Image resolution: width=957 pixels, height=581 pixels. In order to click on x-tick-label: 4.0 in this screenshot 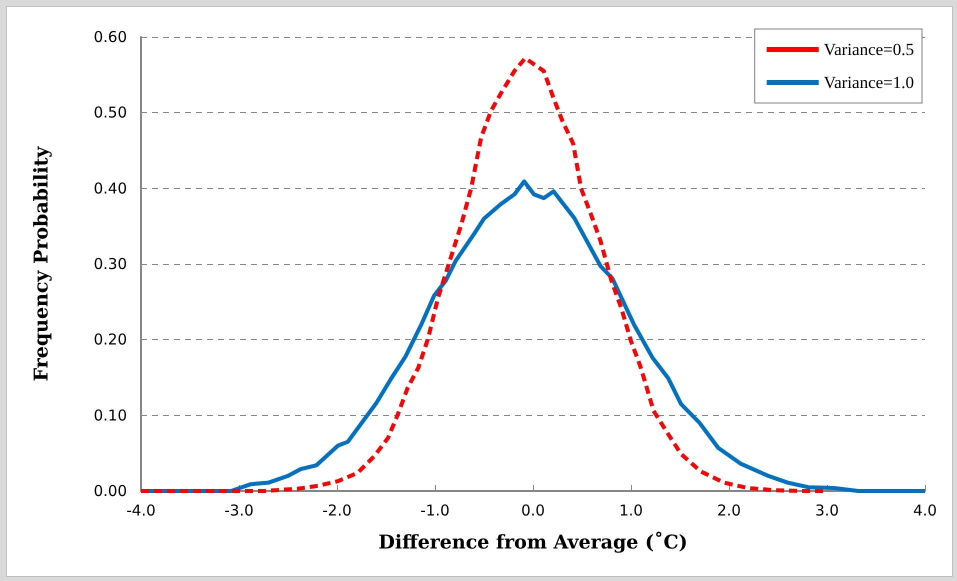, I will do `click(925, 511)`.